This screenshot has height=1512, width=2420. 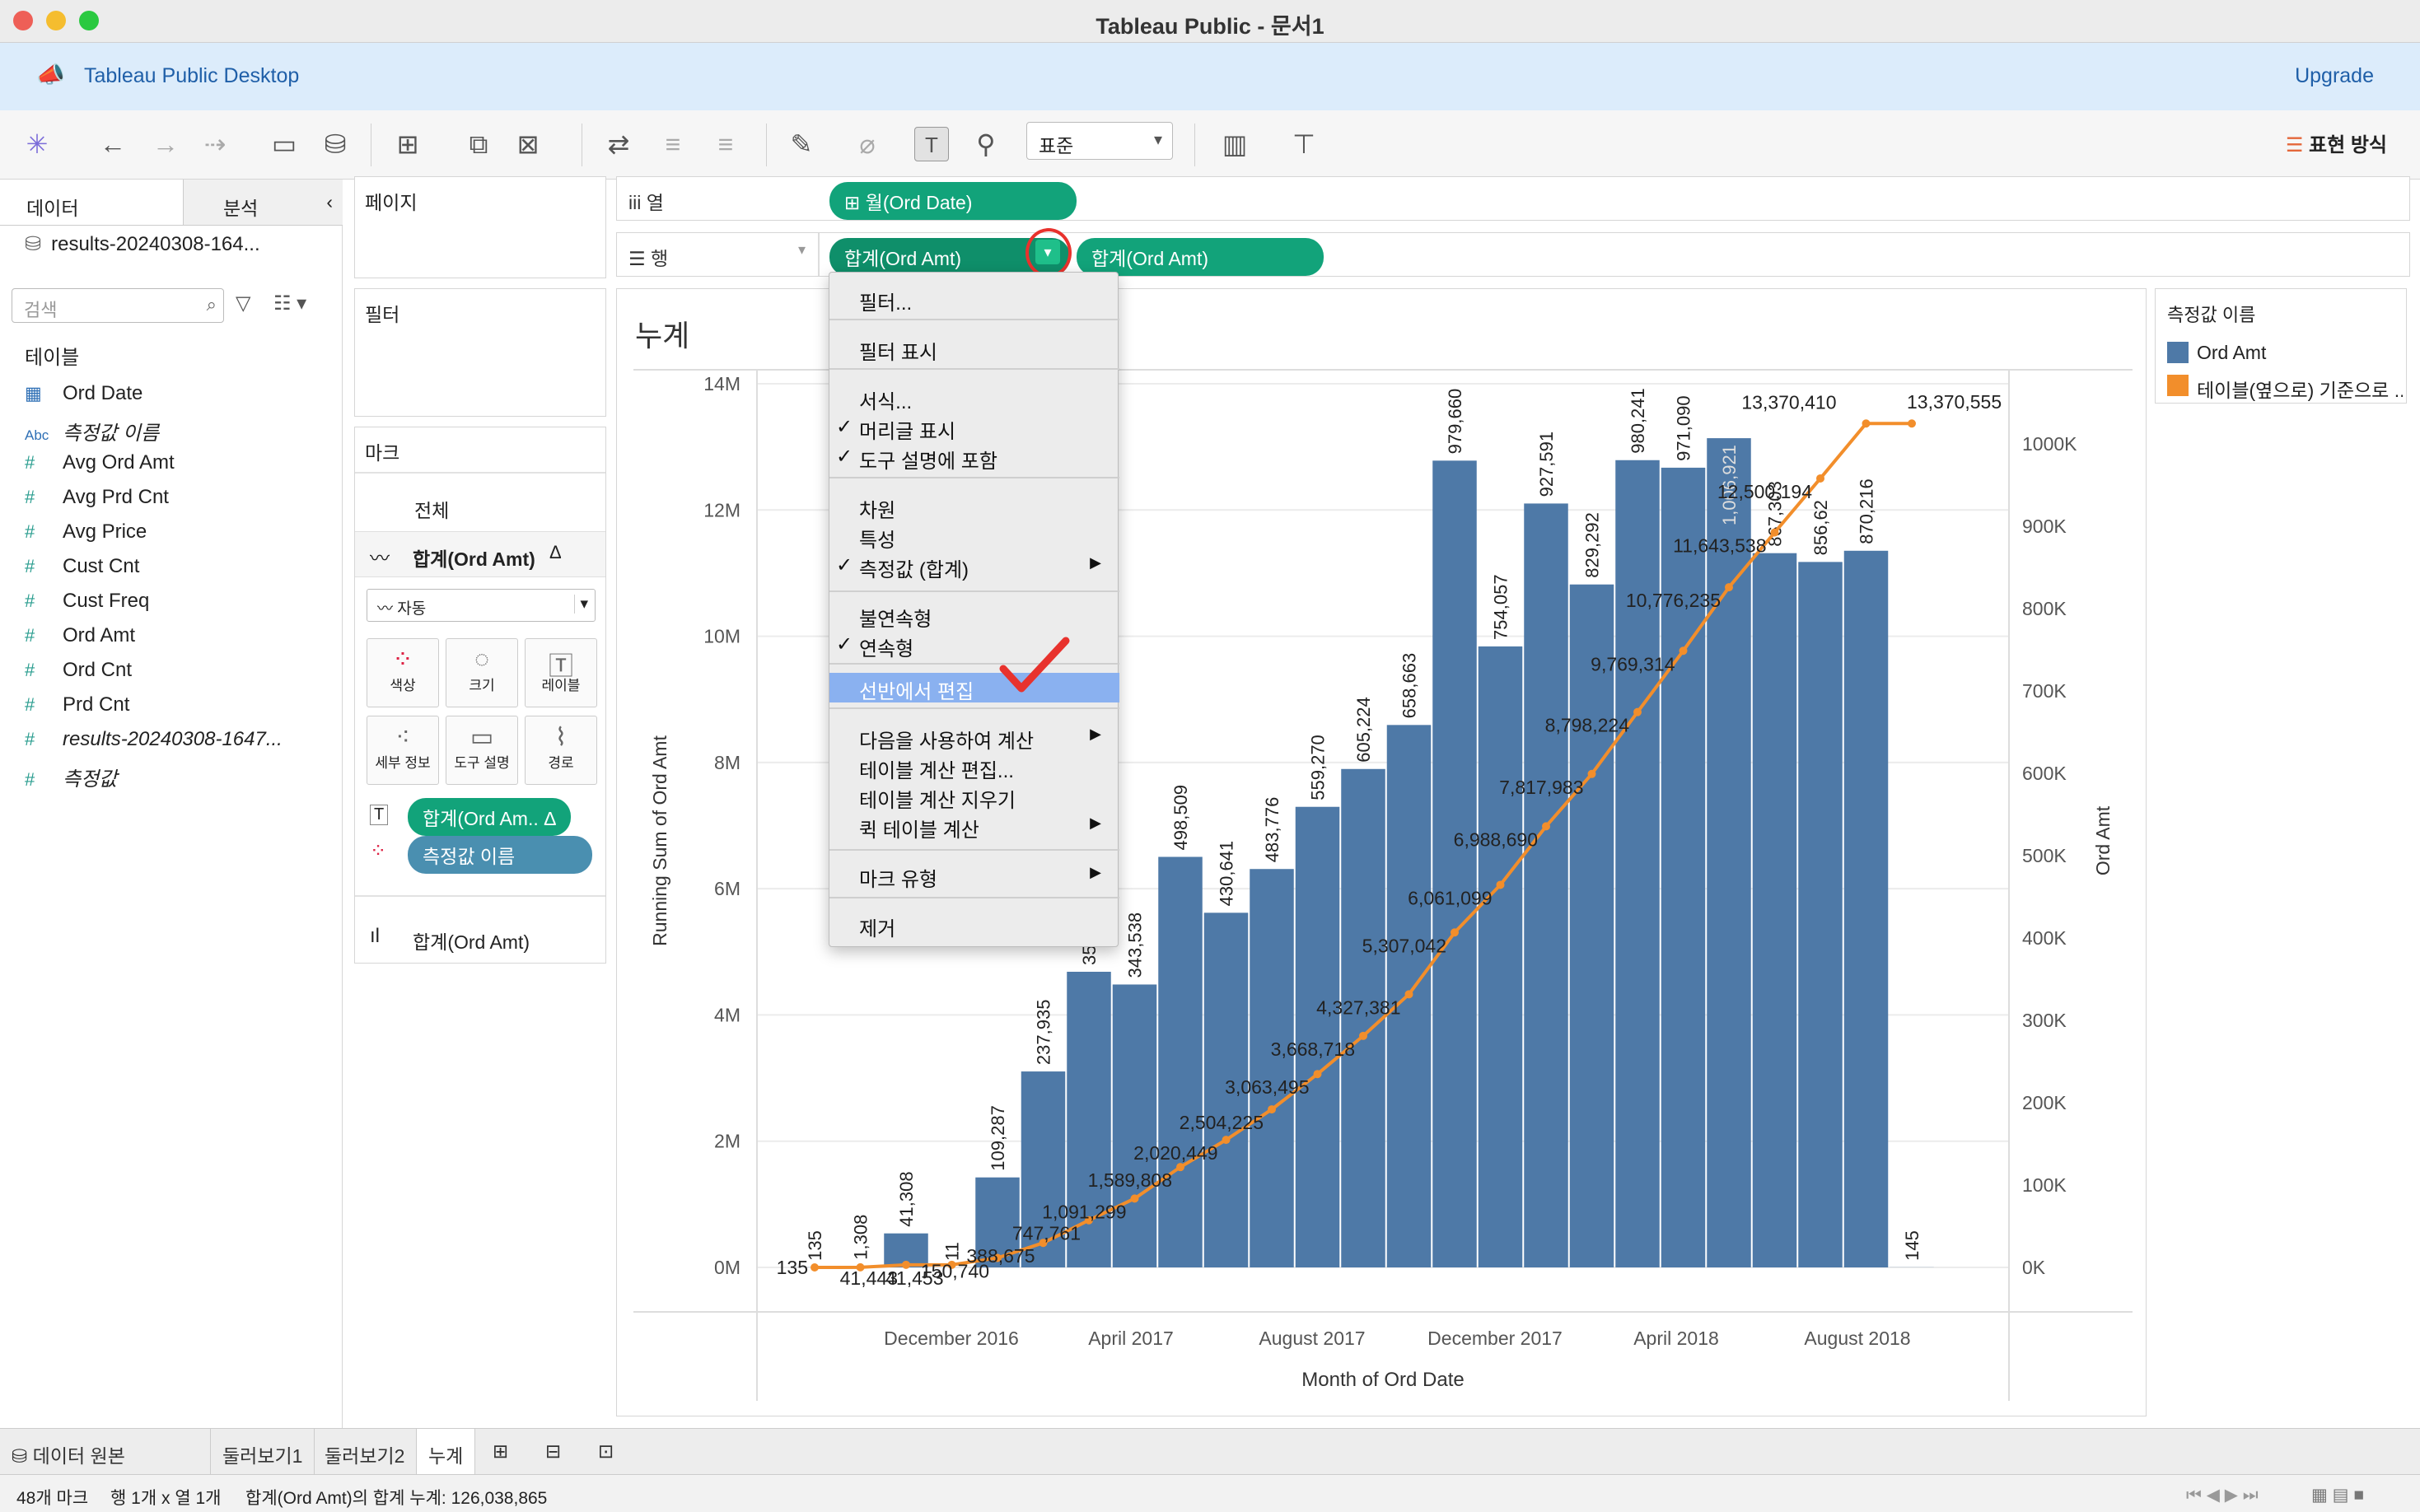 What do you see at coordinates (2338, 1495) in the screenshot?
I see `view-grid-icon: ▦ ▤ ■` at bounding box center [2338, 1495].